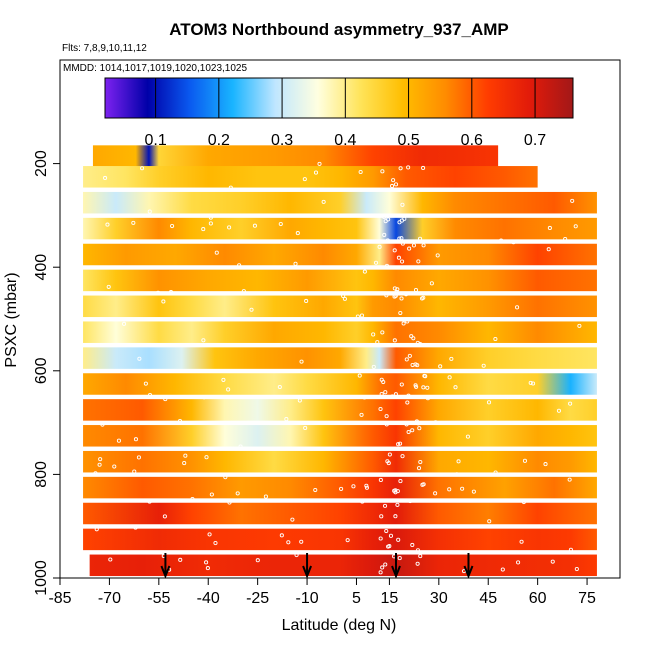  What do you see at coordinates (439, 598) in the screenshot?
I see `x-tick-label: 30` at bounding box center [439, 598].